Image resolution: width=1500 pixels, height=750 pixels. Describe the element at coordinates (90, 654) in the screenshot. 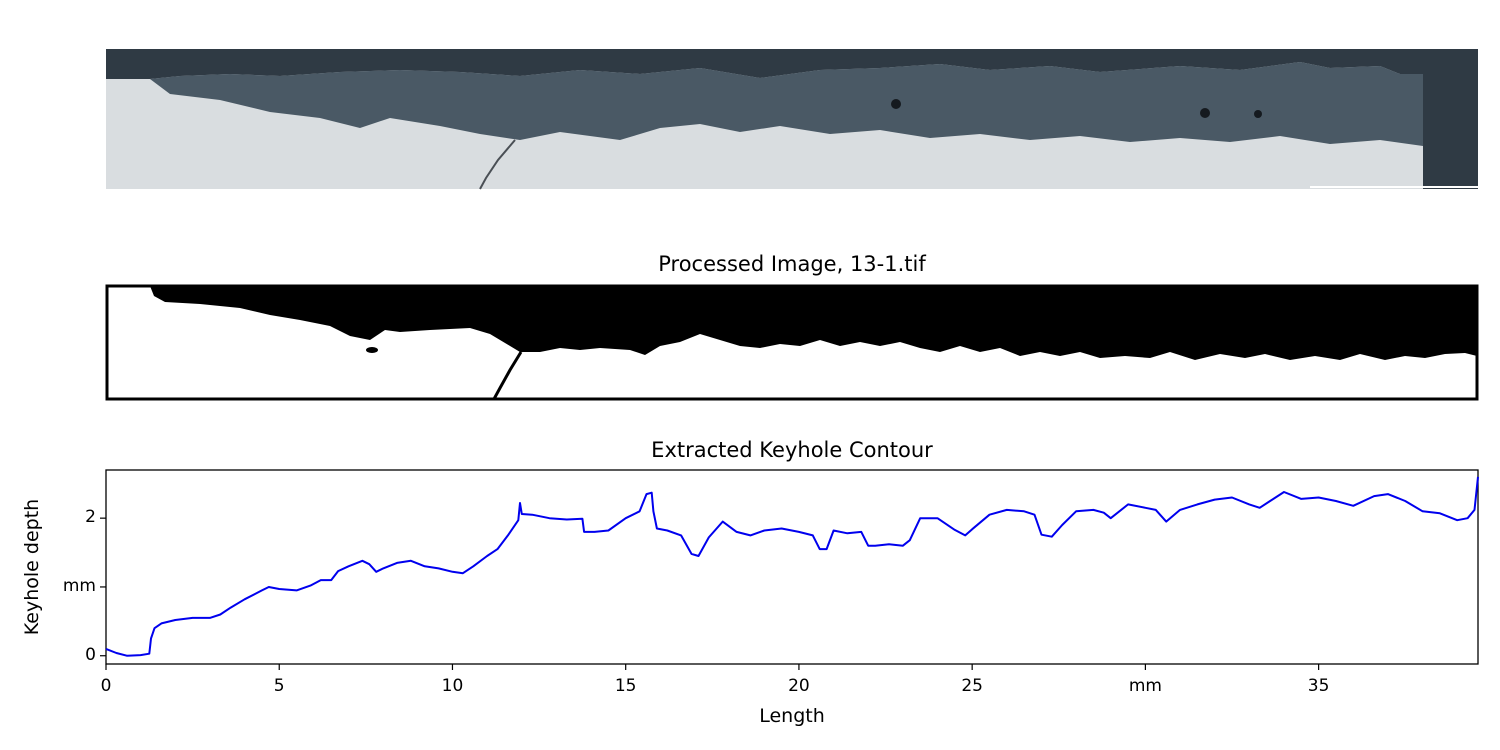

I see `y-tick-label: 0` at that location.